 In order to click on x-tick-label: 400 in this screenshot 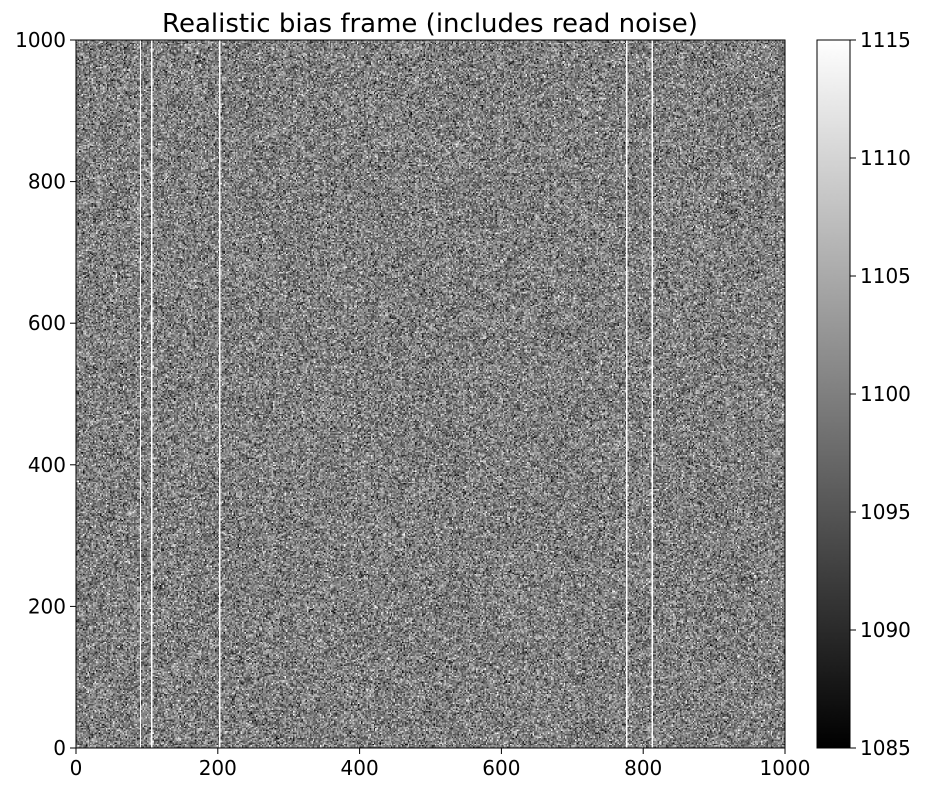, I will do `click(360, 768)`.